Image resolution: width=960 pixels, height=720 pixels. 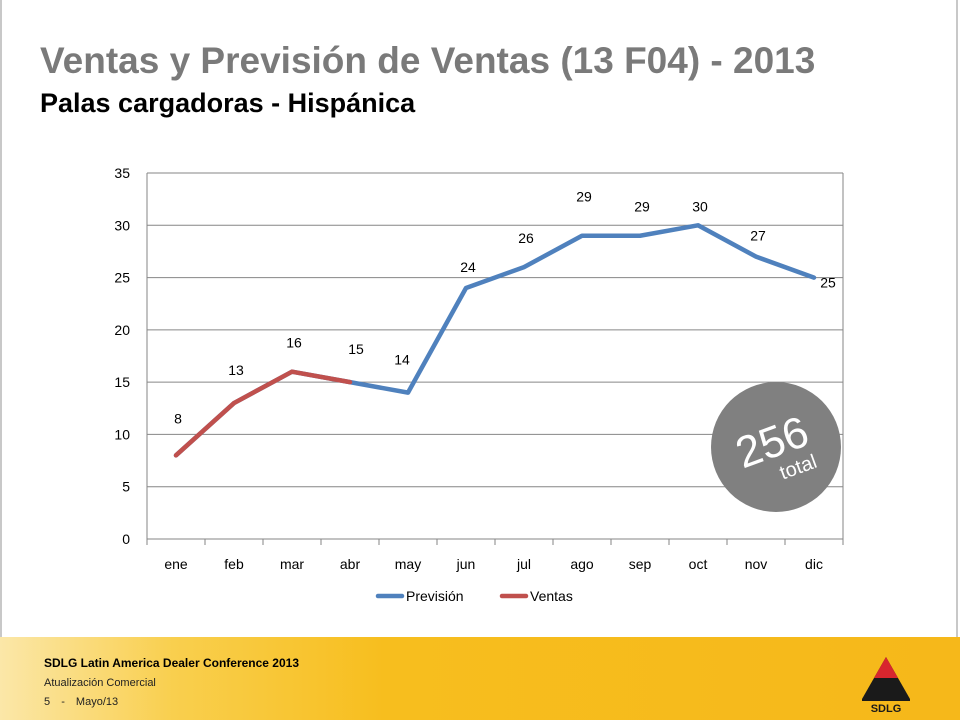 What do you see at coordinates (758, 236) in the screenshot?
I see `data-label: 27` at bounding box center [758, 236].